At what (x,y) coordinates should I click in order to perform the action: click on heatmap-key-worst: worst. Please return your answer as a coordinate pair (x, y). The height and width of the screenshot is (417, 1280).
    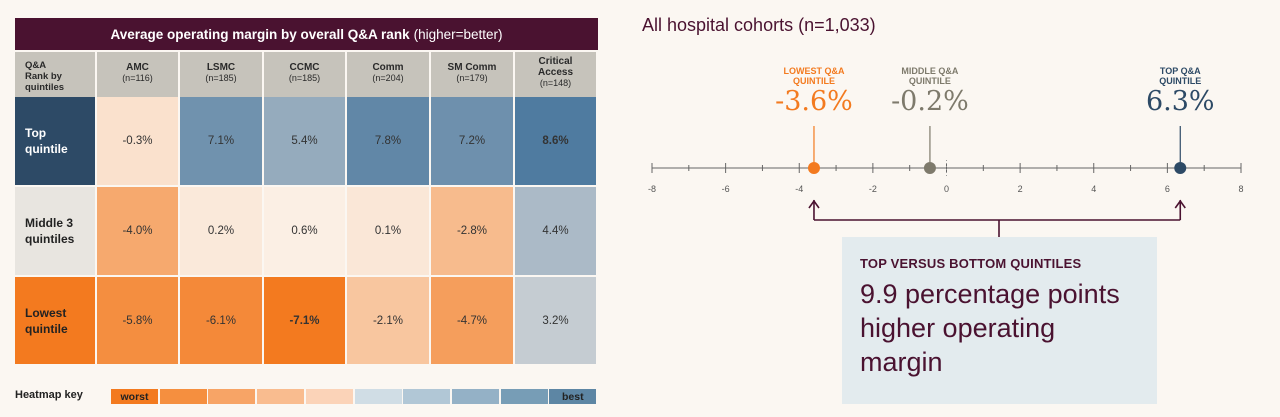
    Looking at the image, I should click on (134, 396).